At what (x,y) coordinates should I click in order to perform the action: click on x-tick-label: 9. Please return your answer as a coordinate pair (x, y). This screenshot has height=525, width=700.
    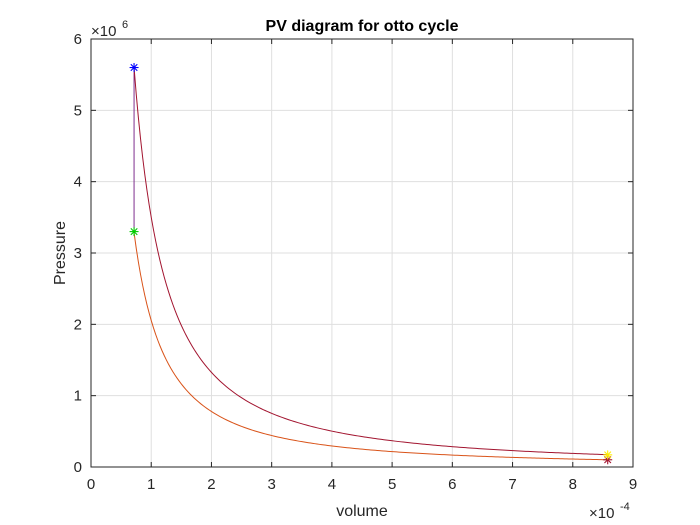
    Looking at the image, I should click on (633, 484).